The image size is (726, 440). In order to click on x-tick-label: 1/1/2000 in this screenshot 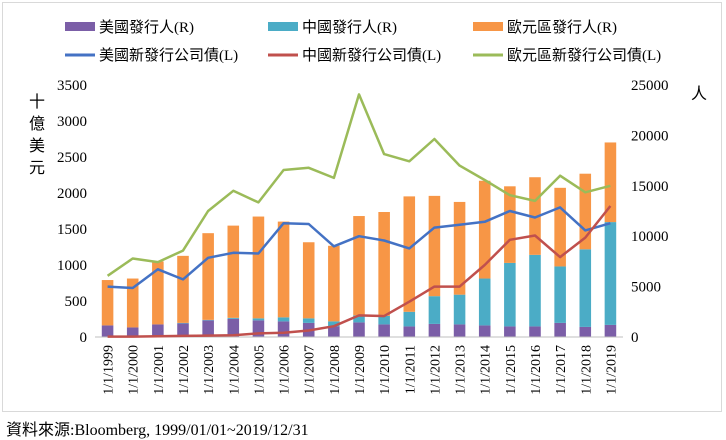, I will do `click(134, 370)`.